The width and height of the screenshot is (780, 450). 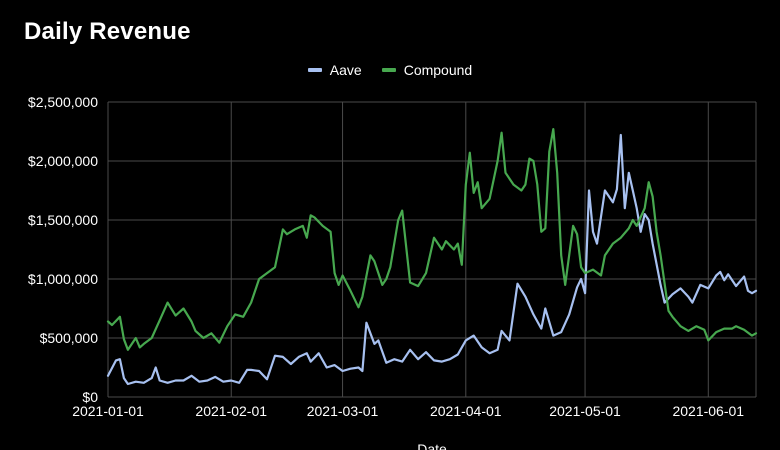 I want to click on legend-label-compound: Compound, so click(x=438, y=70).